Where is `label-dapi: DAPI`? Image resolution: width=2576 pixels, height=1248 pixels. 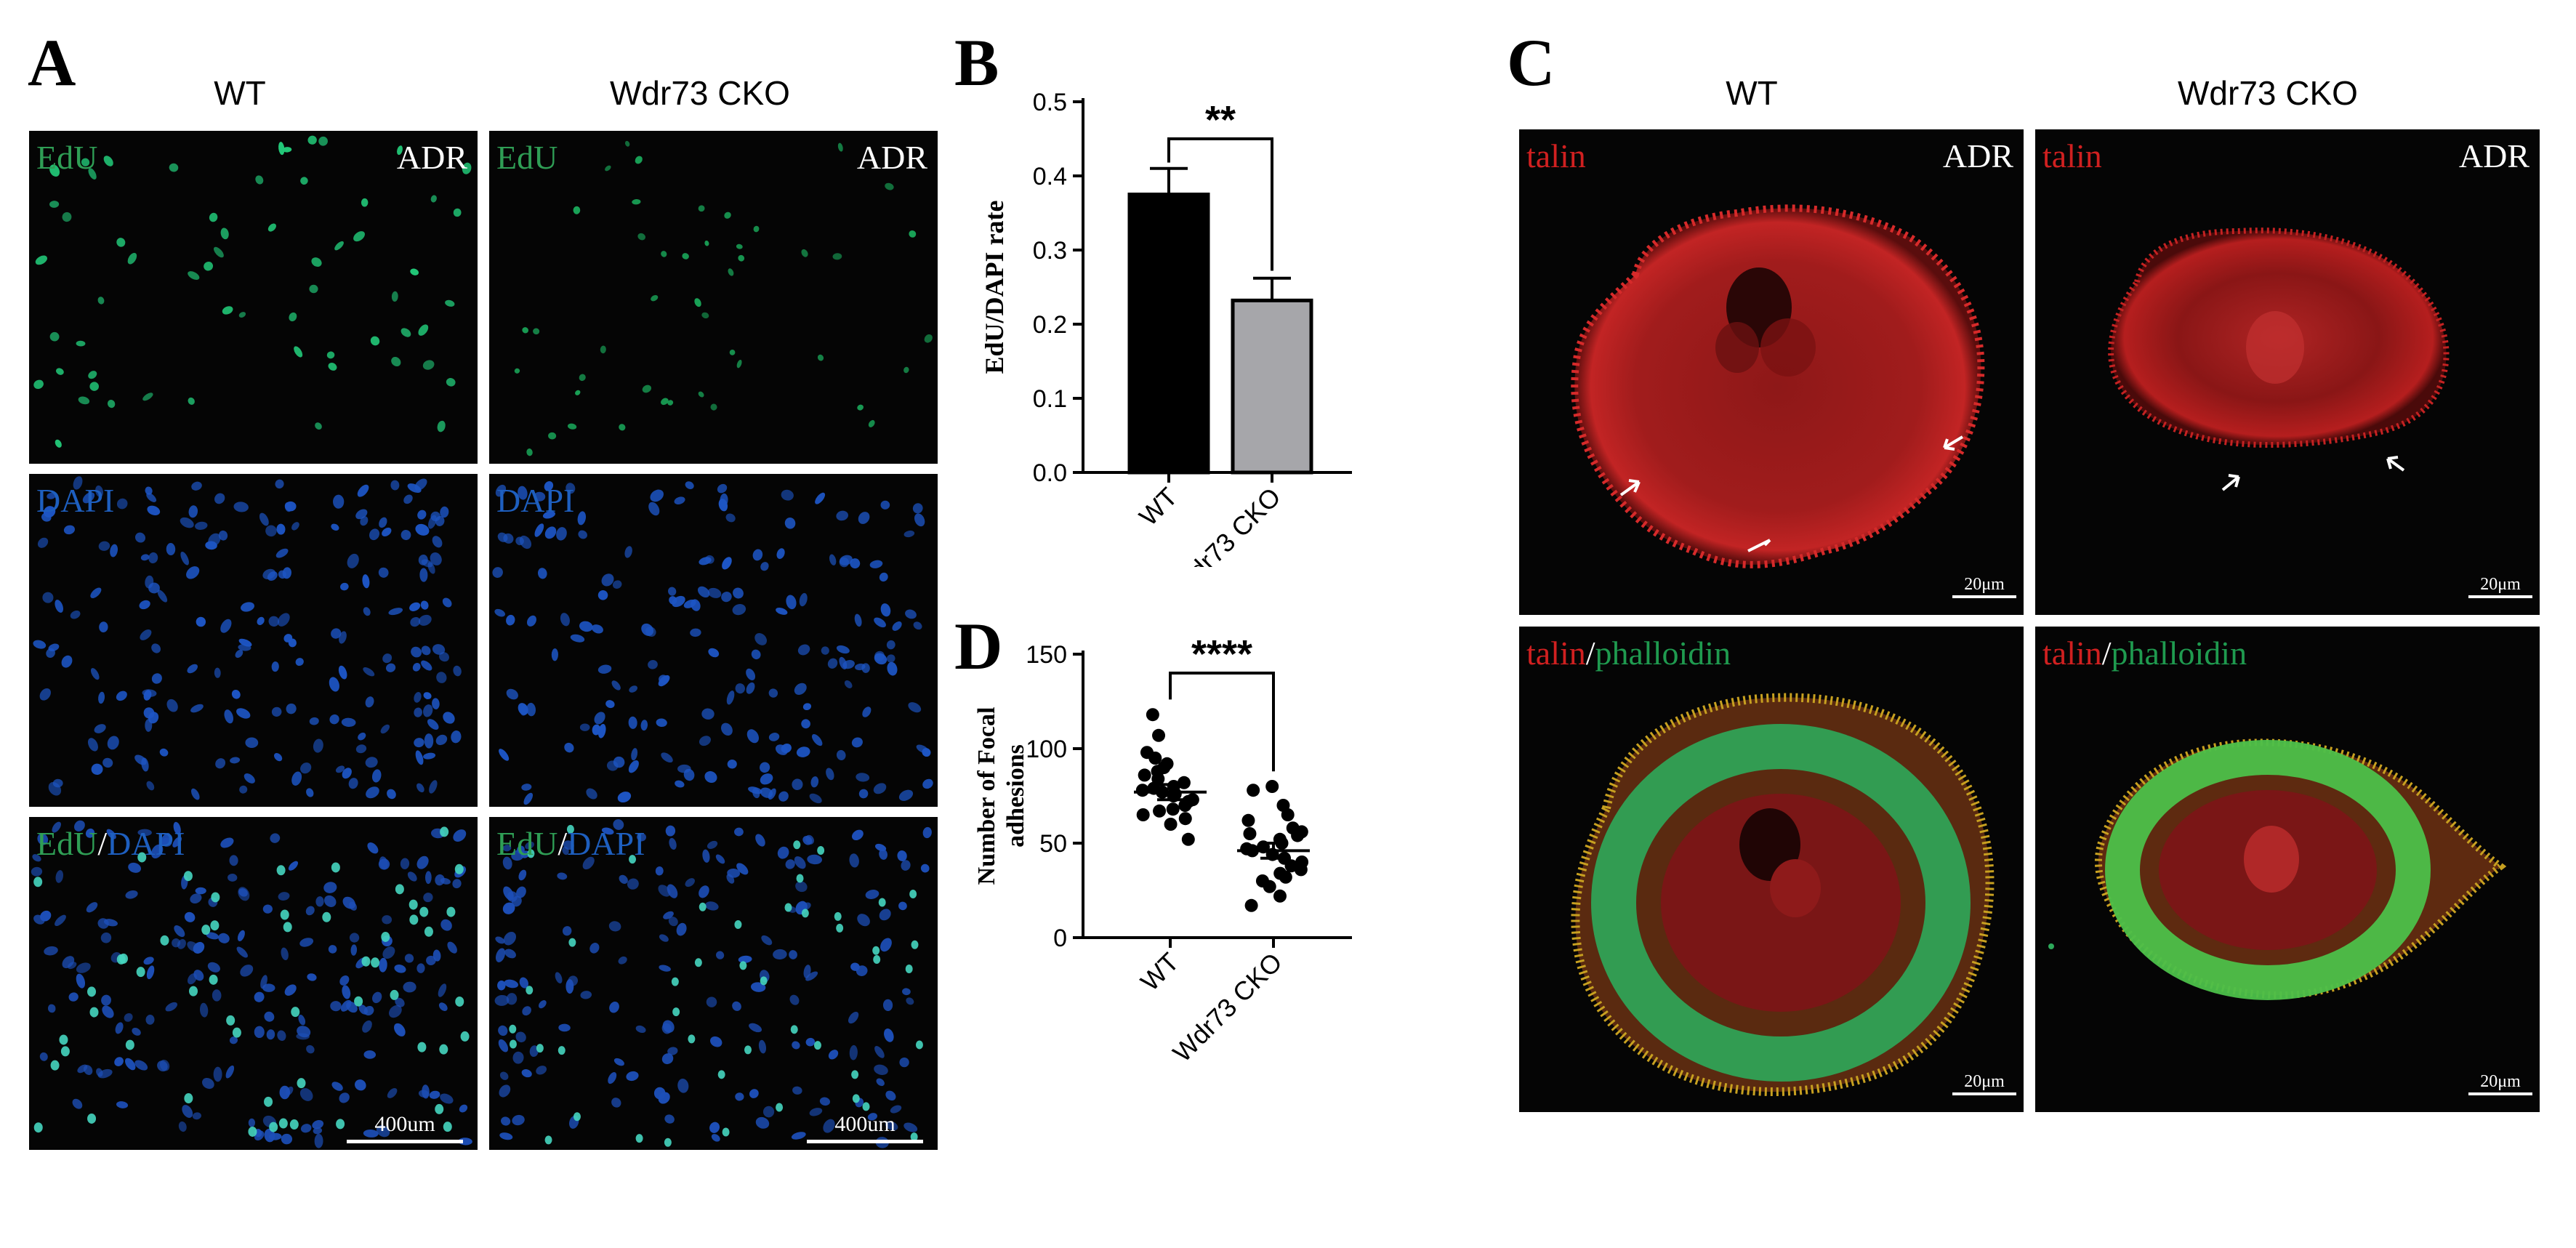
label-dapi: DAPI is located at coordinates (75, 501).